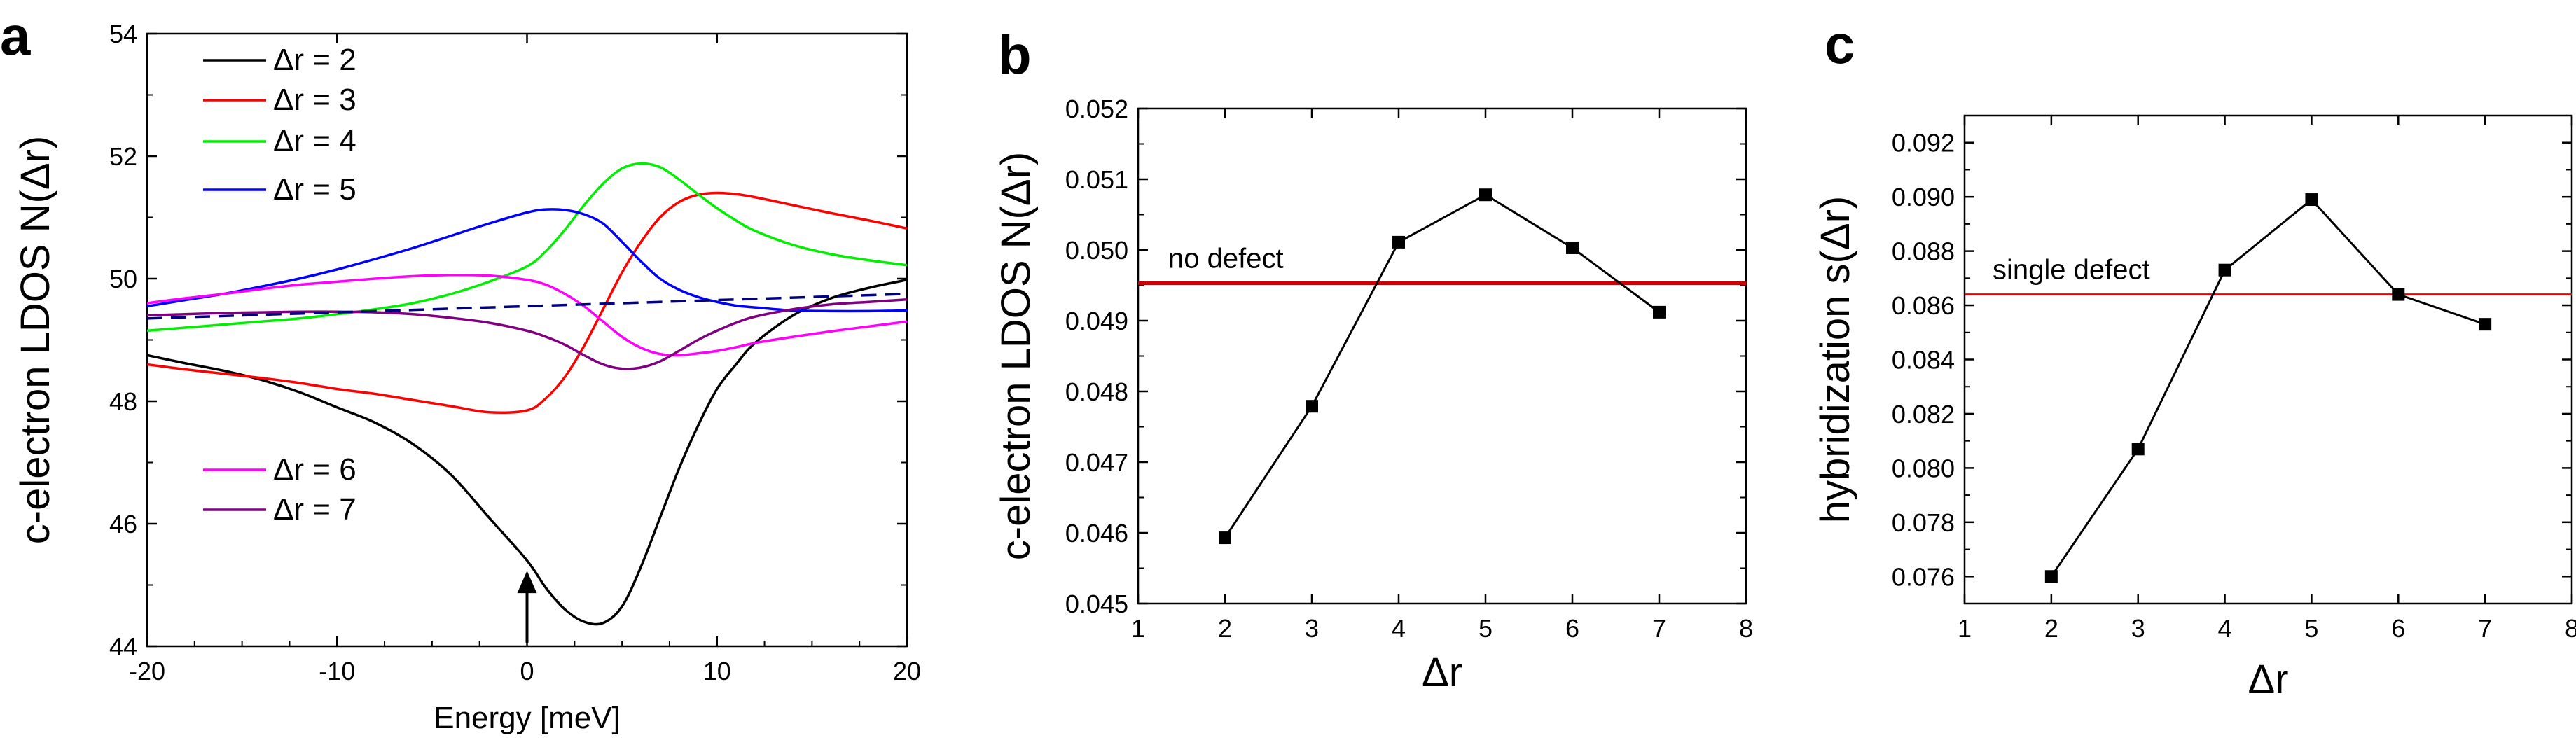 Image resolution: width=2576 pixels, height=738 pixels. I want to click on x-tick-label: -20, so click(147, 671).